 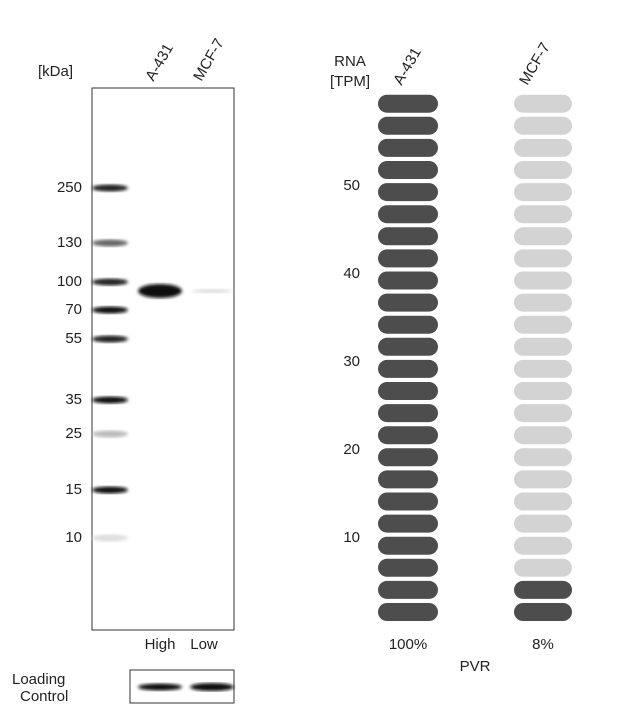 What do you see at coordinates (351, 273) in the screenshot?
I see `rna-tick-label: 40` at bounding box center [351, 273].